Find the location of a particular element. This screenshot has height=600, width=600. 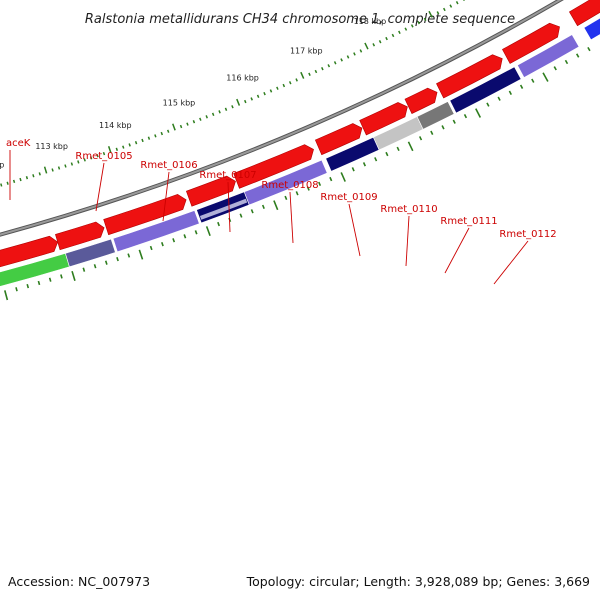

feature-highlight-strip is located at coordinates (223, 209).